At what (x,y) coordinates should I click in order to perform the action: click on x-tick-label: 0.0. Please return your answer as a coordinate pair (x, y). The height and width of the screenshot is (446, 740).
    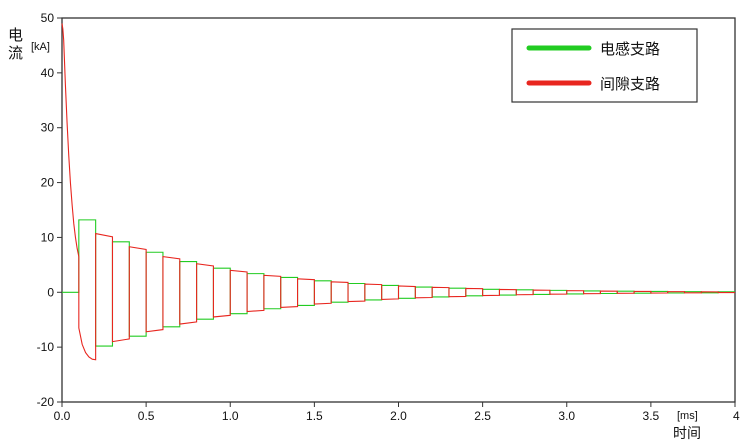
    Looking at the image, I should click on (62, 416).